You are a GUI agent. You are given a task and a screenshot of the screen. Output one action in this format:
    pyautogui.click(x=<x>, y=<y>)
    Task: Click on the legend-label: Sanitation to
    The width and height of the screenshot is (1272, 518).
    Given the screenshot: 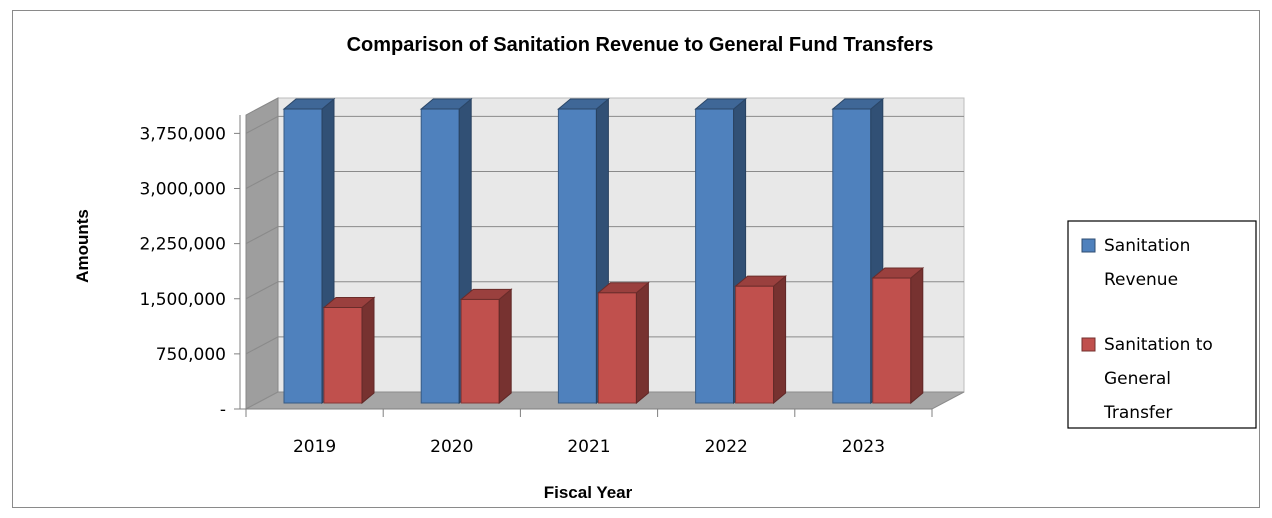 What is the action you would take?
    pyautogui.click(x=1158, y=345)
    